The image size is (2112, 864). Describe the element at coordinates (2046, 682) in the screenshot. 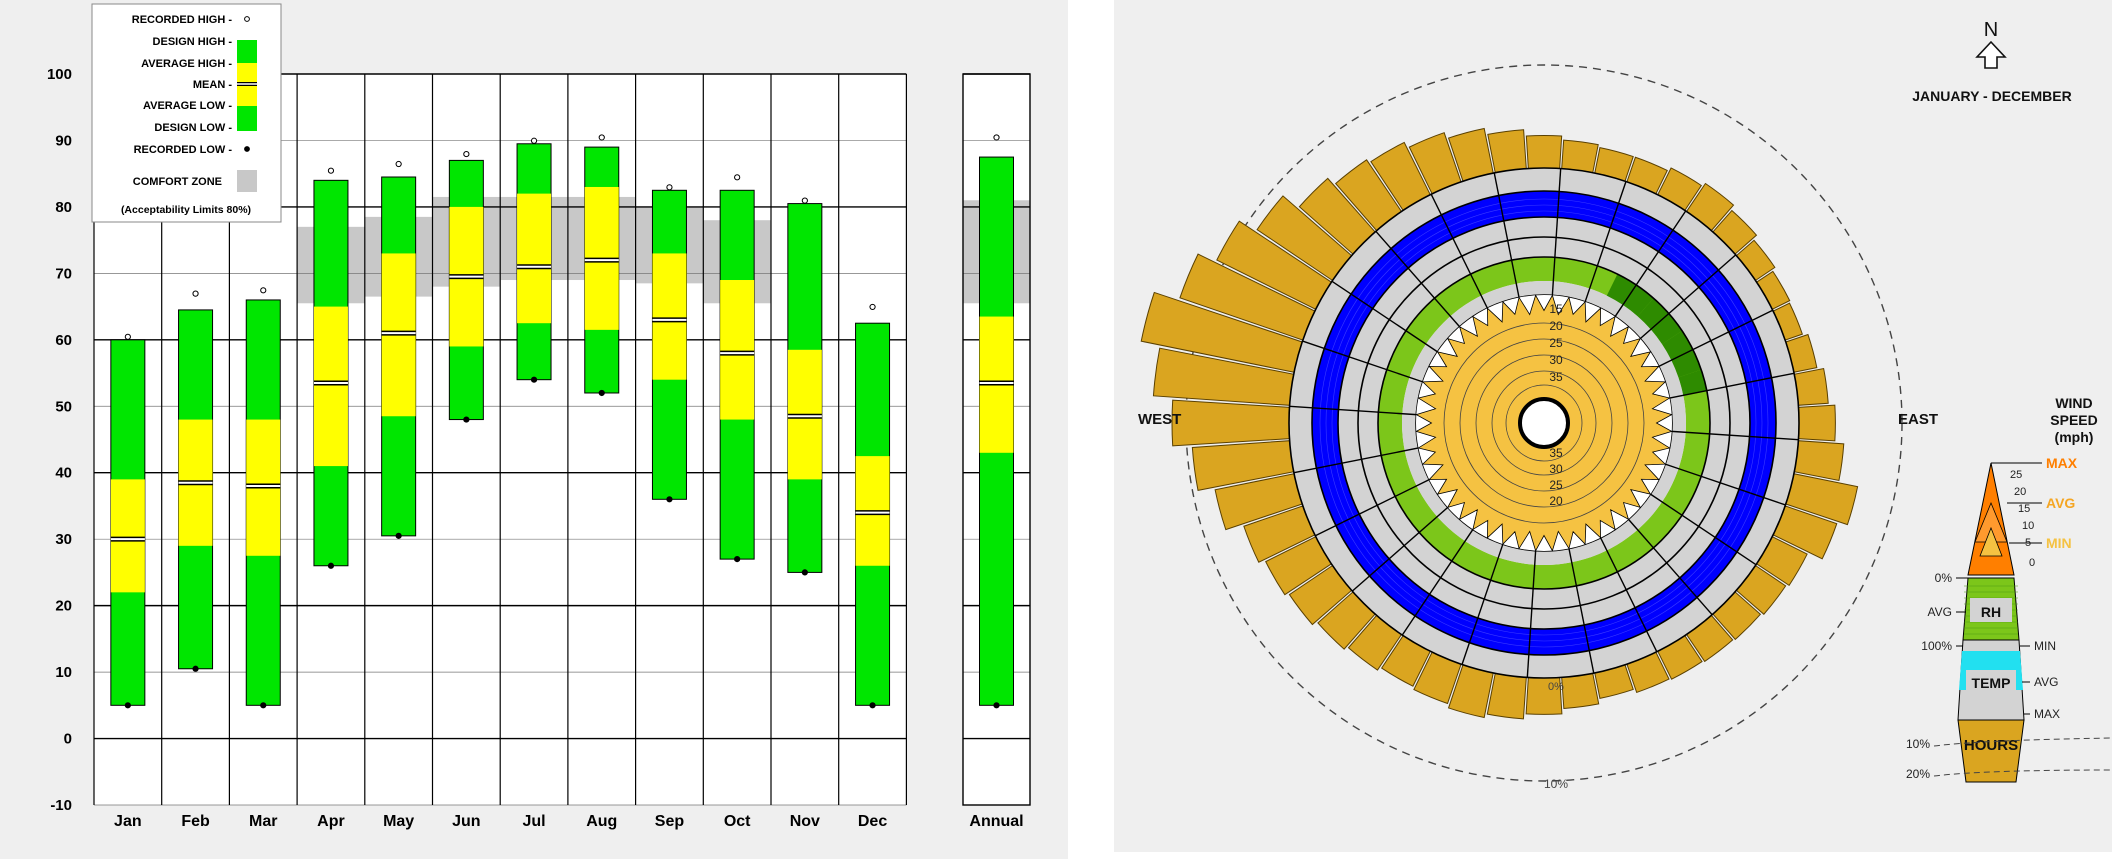

I see `key-temp-avg: AVG` at that location.